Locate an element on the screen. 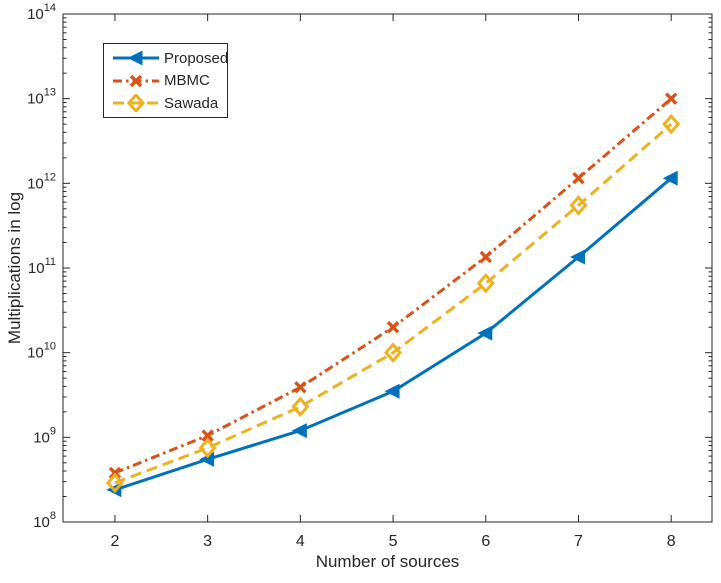  legend-entry-proposed: Proposed is located at coordinates (170, 58).